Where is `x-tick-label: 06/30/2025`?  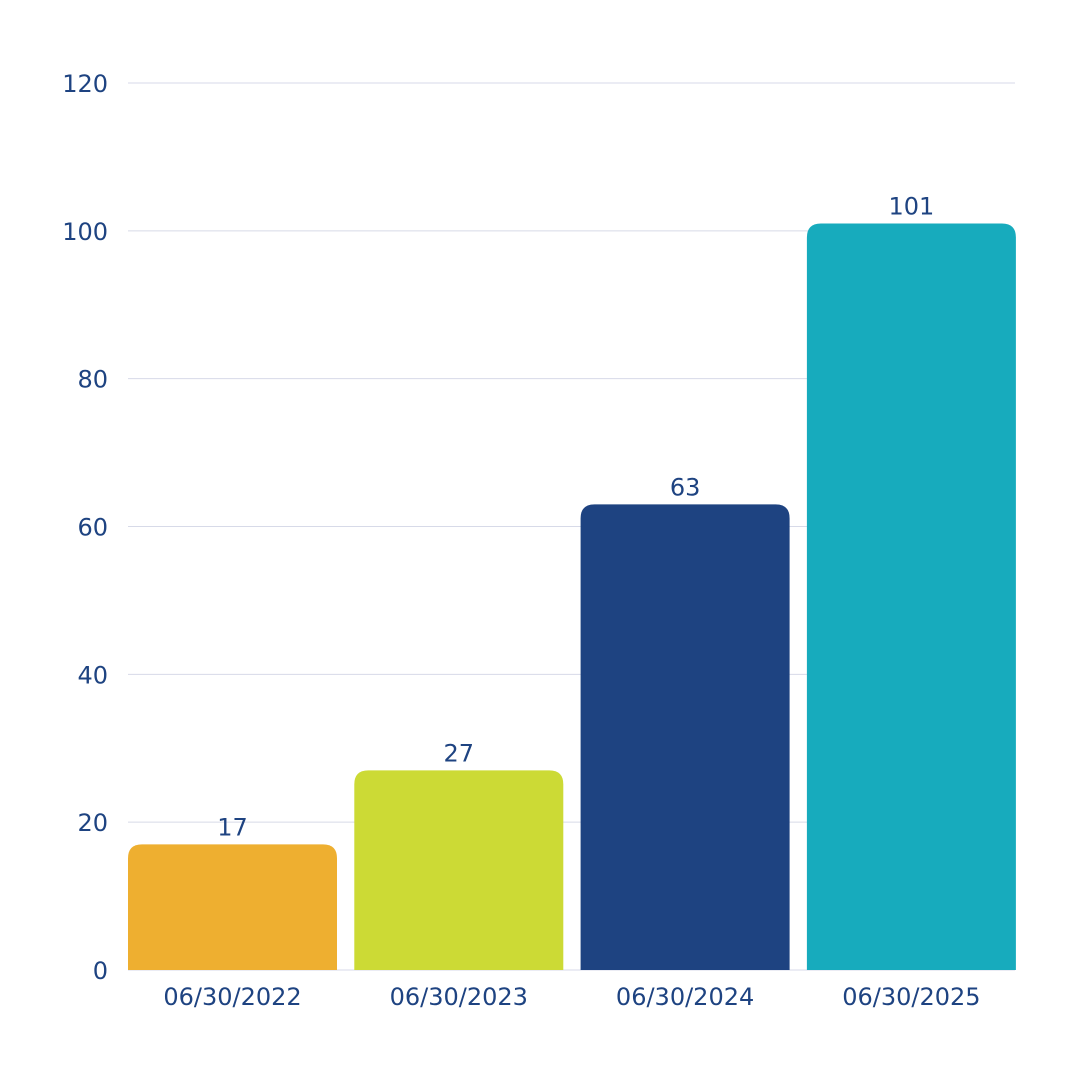
x-tick-label: 06/30/2025 is located at coordinates (911, 997).